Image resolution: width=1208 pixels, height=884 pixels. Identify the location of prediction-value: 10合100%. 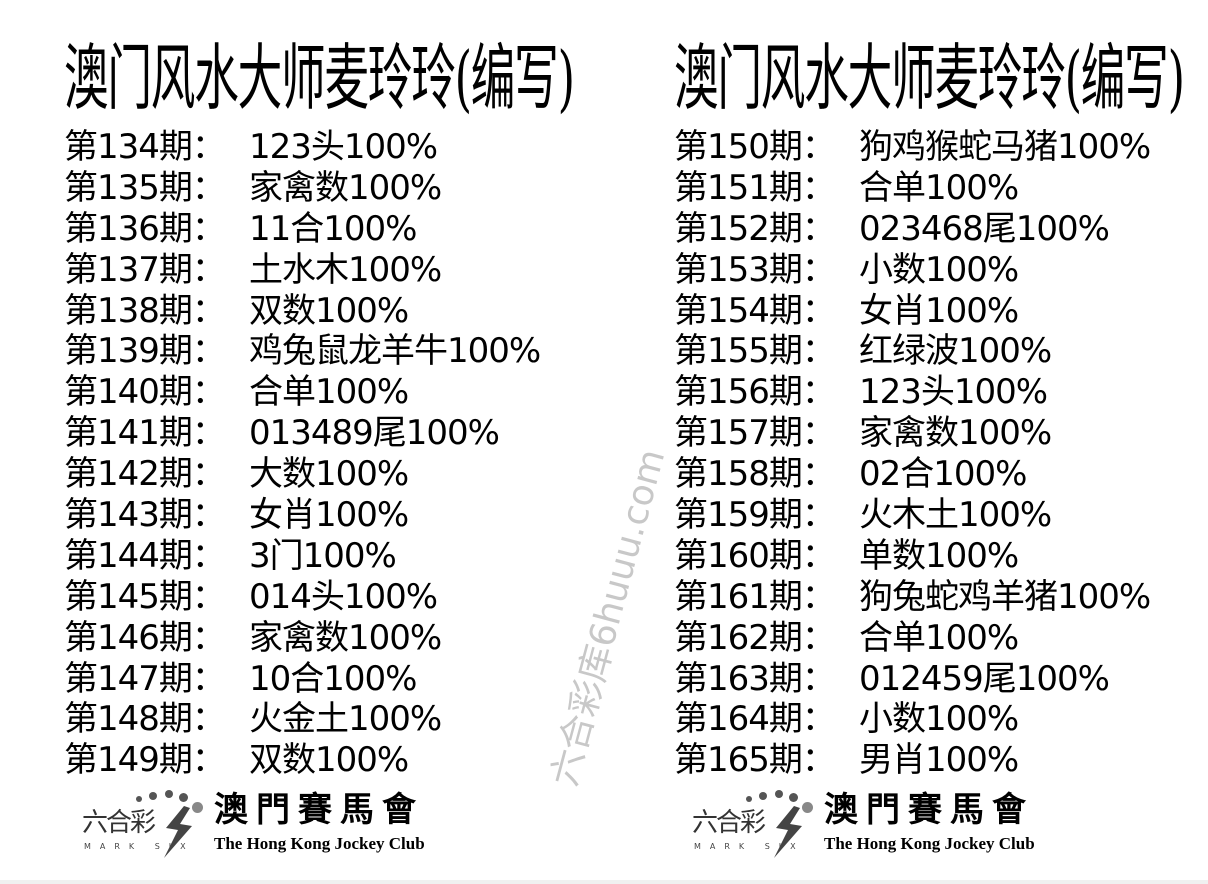
(333, 678).